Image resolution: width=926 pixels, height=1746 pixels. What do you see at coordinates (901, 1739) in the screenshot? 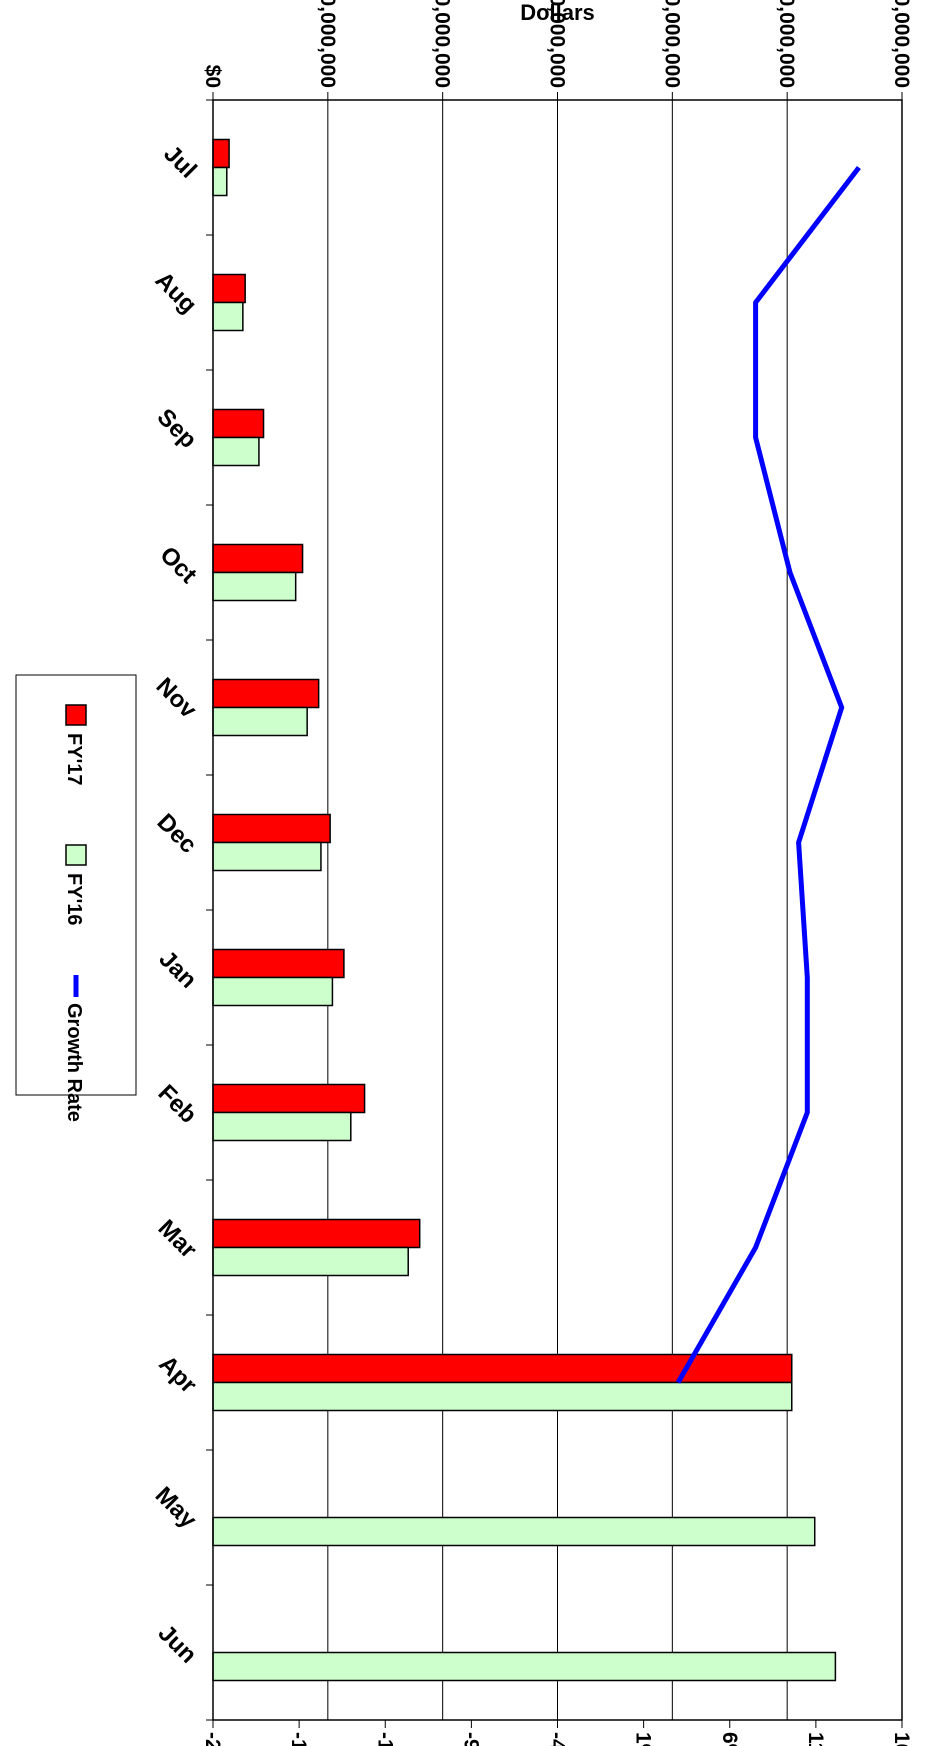
I see `secondary-axis-tick-label: 16%` at bounding box center [901, 1739].